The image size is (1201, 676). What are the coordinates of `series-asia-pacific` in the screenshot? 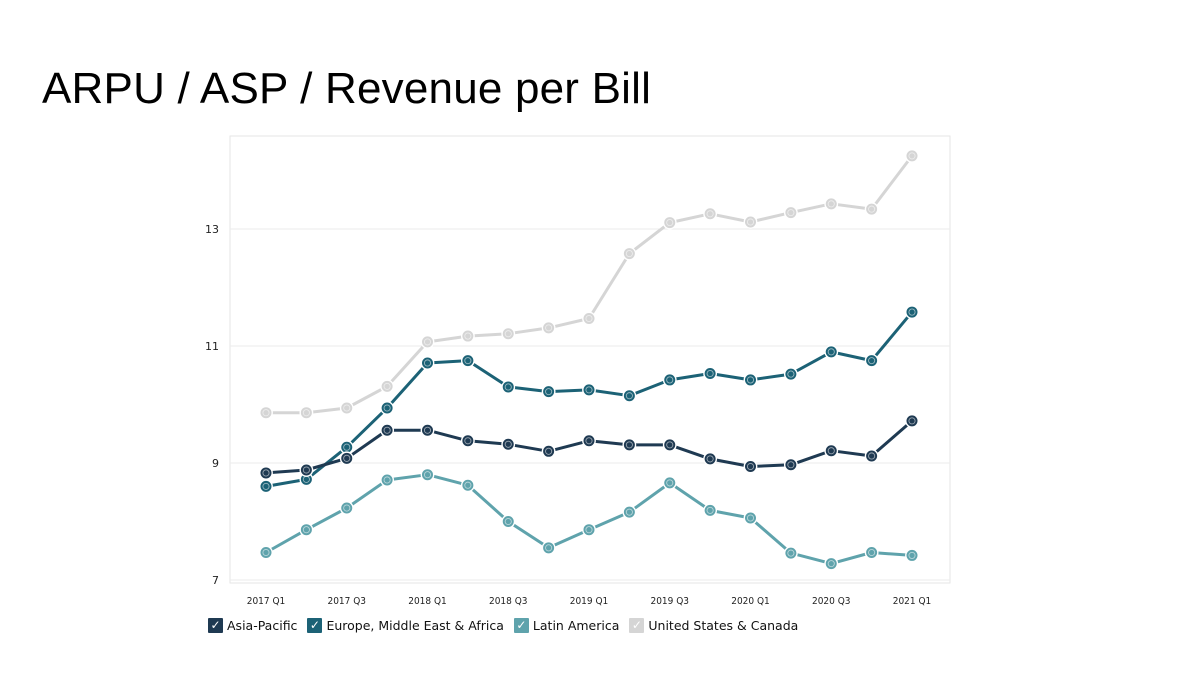 It's located at (589, 446).